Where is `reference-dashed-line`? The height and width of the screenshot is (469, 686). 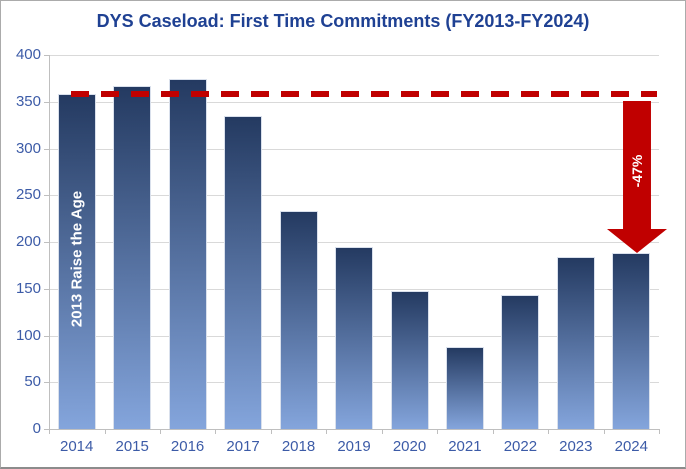 reference-dashed-line is located at coordinates (364, 94).